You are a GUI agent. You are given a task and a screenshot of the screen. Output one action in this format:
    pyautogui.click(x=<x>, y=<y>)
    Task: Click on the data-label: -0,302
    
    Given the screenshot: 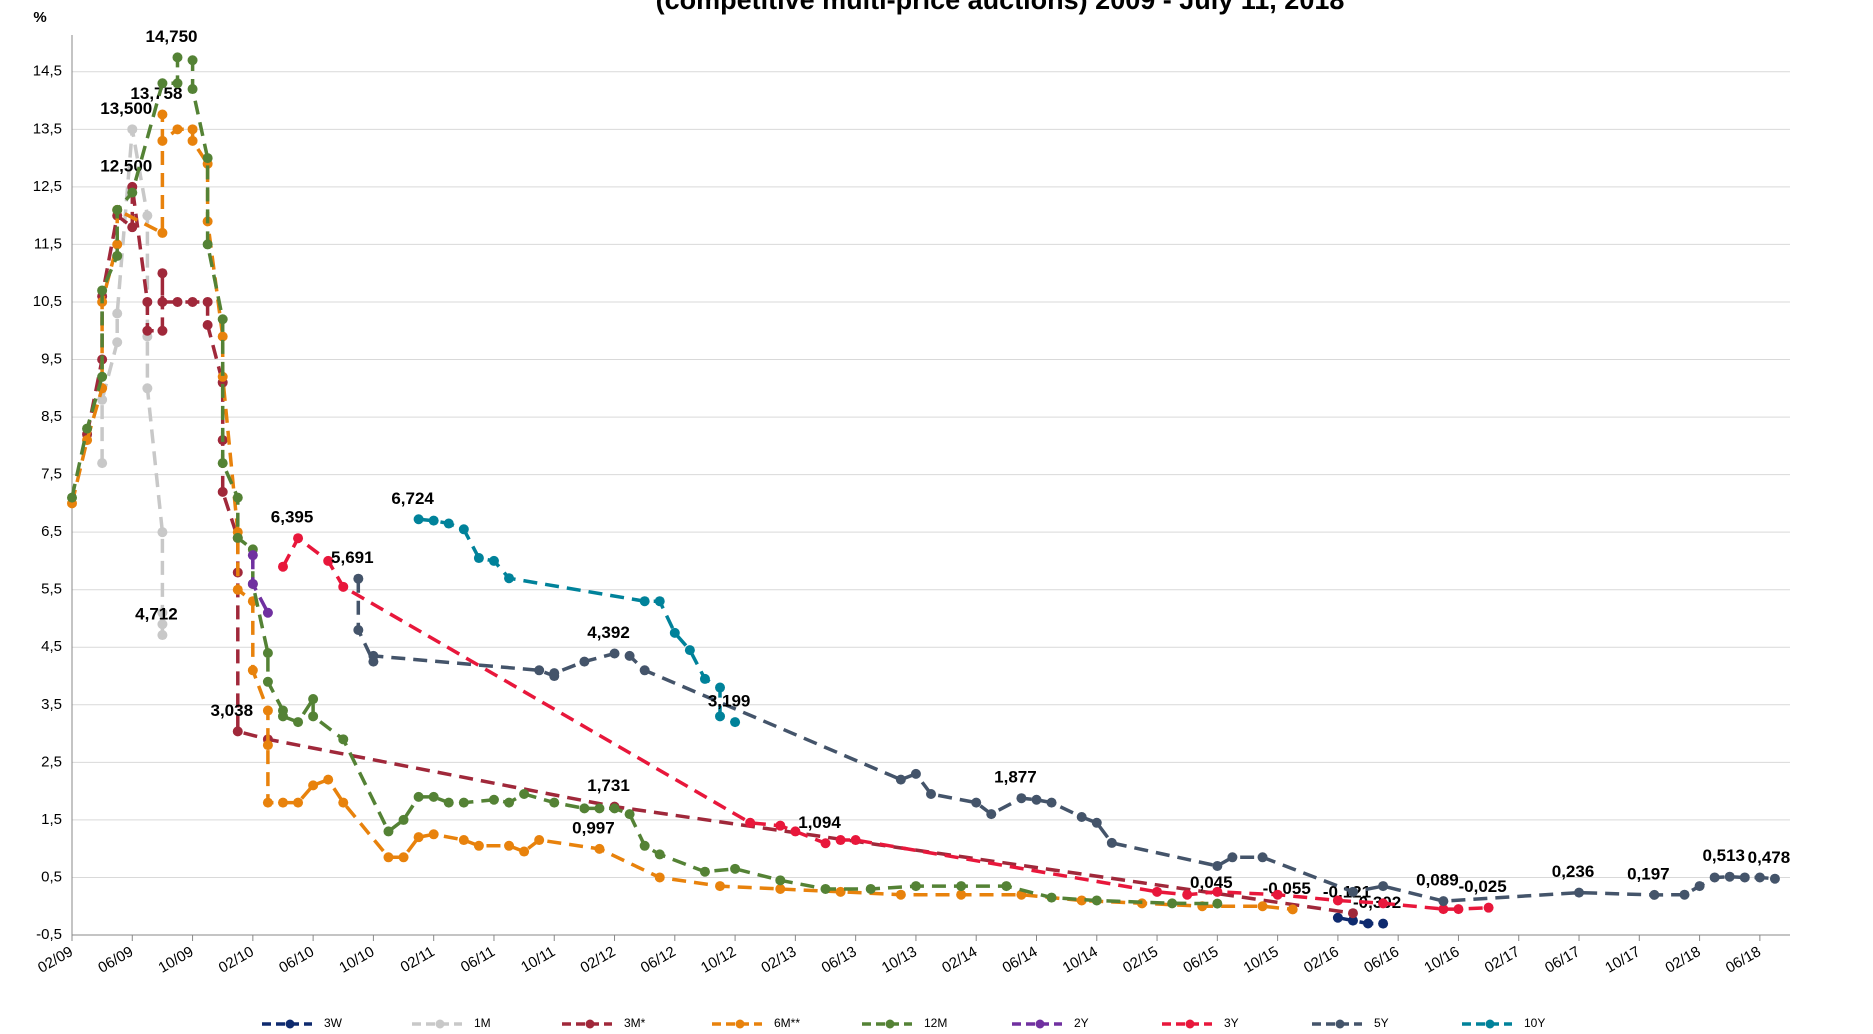 What is the action you would take?
    pyautogui.click(x=1377, y=902)
    